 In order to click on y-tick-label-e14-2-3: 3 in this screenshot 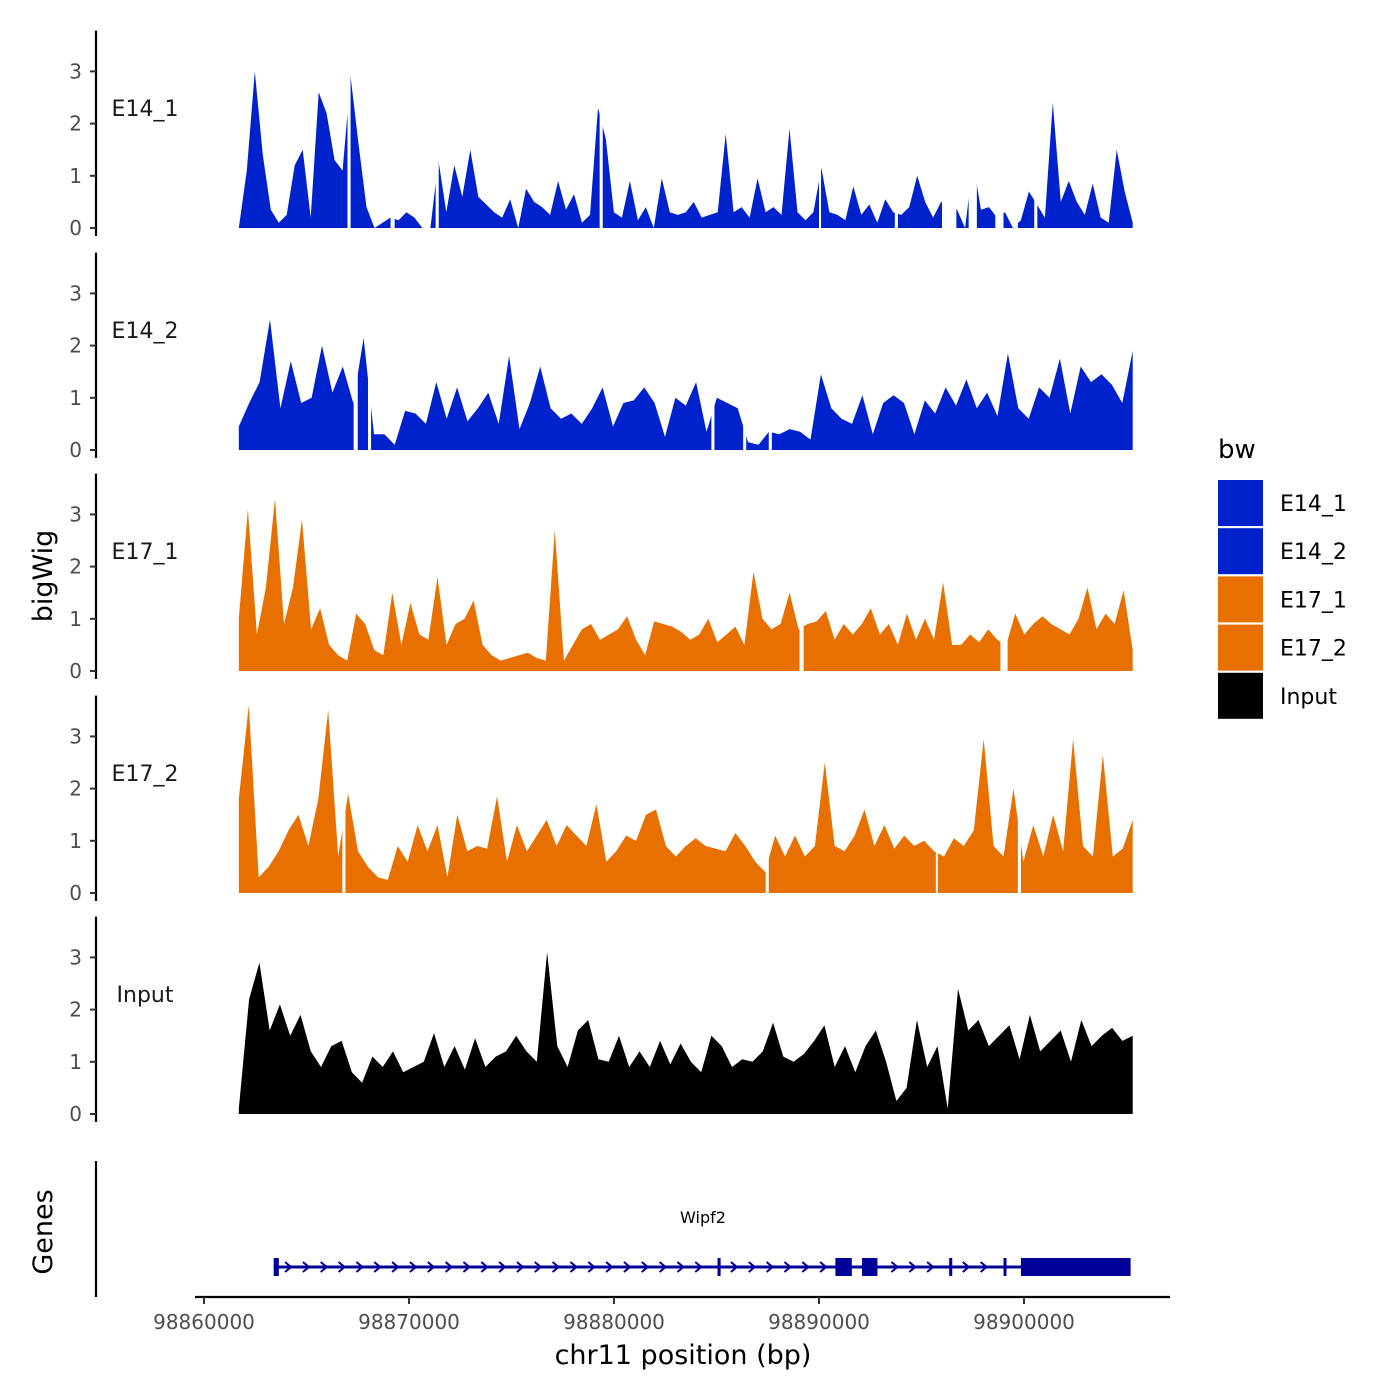, I will do `click(75, 293)`.